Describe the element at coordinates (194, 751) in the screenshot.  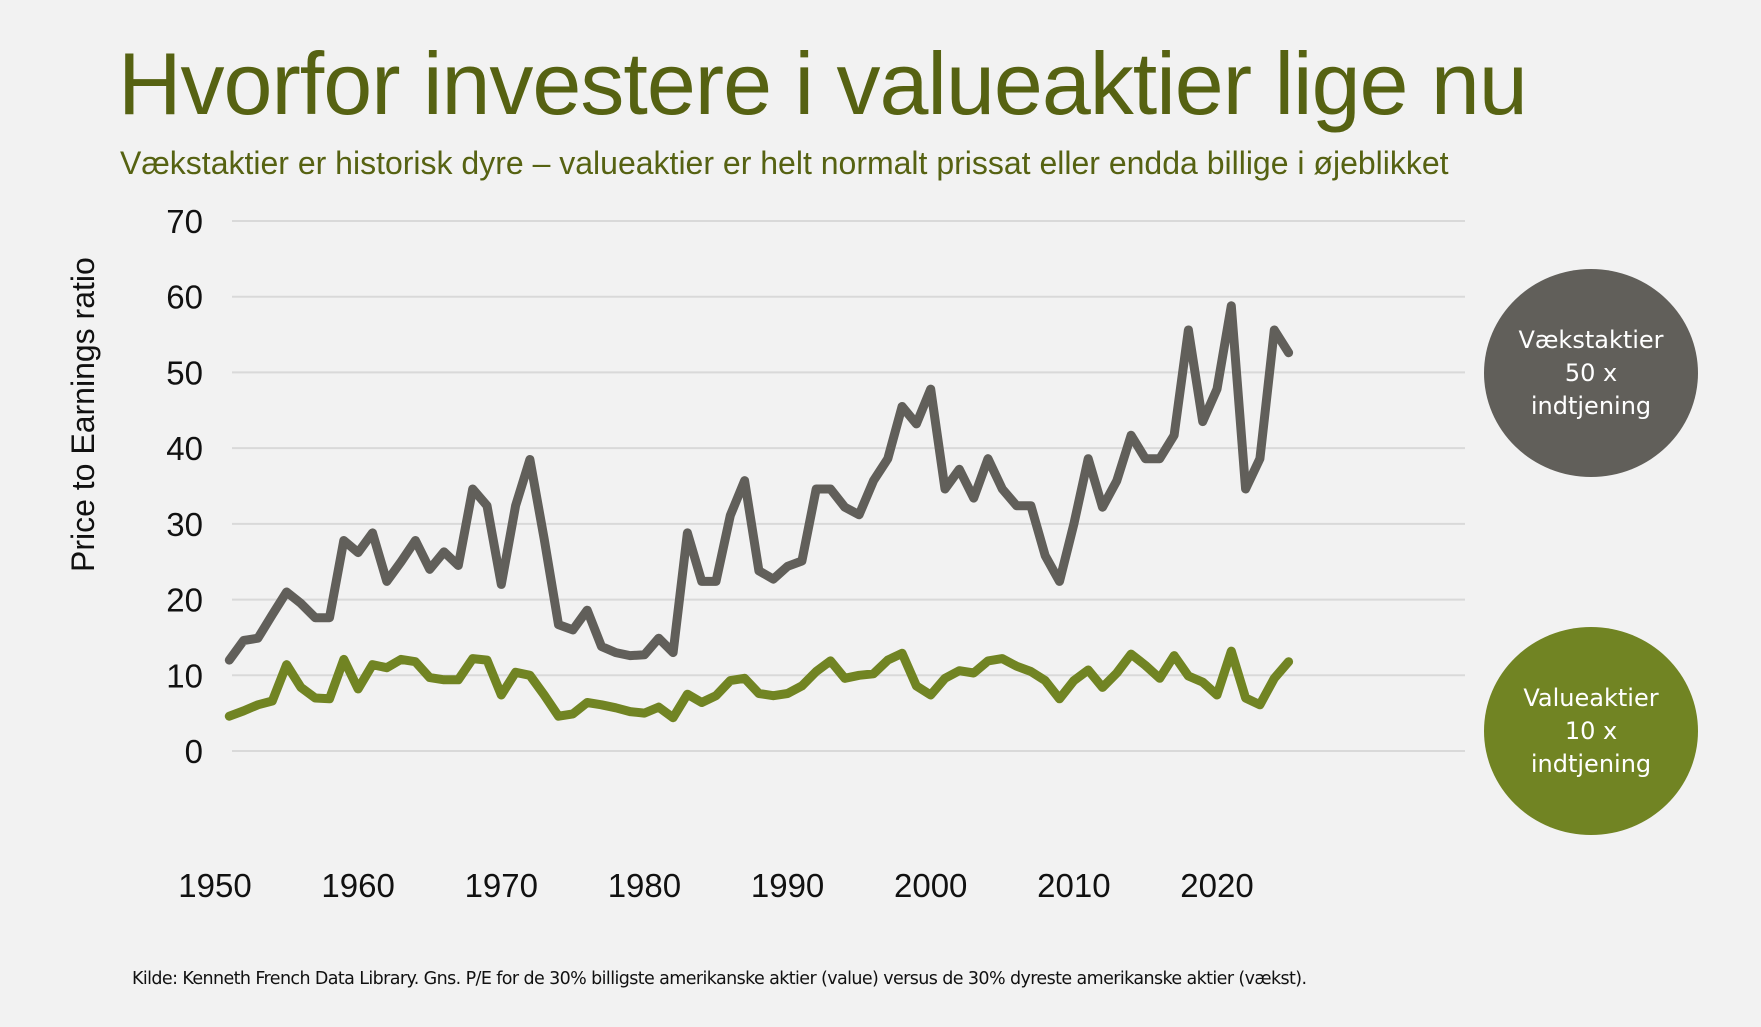
I see `y-tick-label: 0` at that location.